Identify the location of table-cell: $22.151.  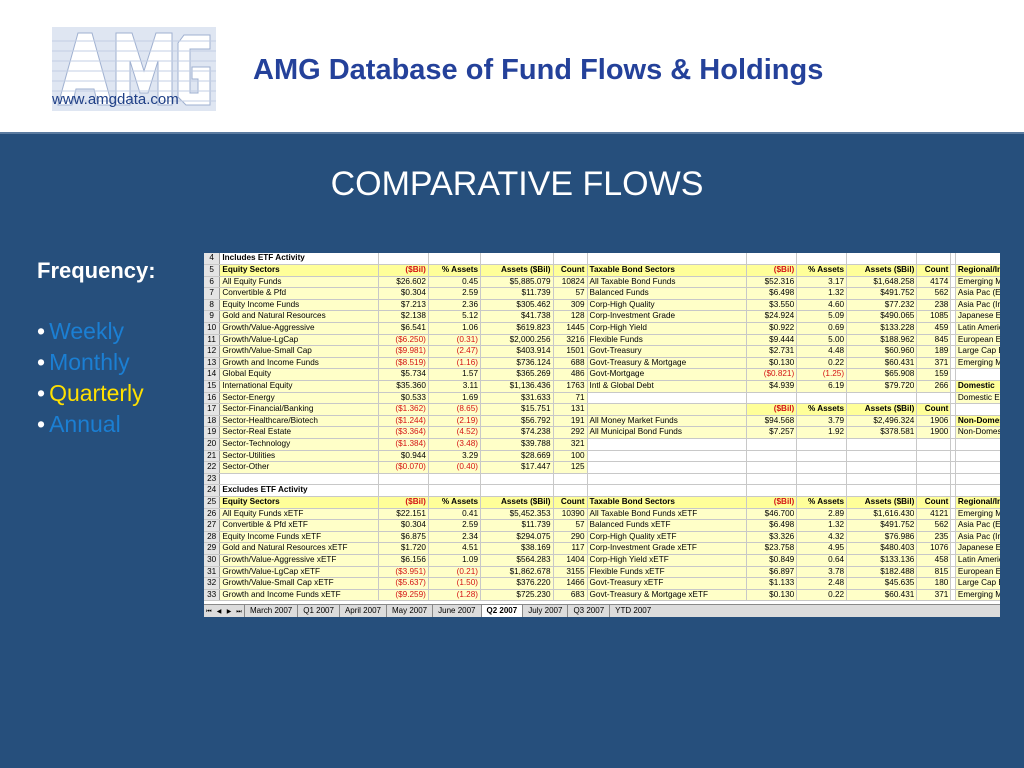
(403, 514).